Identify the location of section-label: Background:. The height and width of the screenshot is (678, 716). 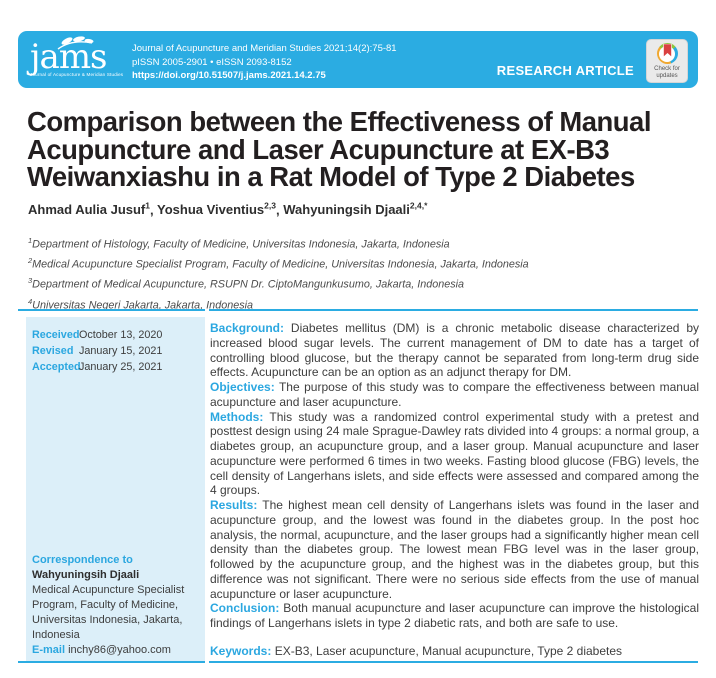
(247, 328).